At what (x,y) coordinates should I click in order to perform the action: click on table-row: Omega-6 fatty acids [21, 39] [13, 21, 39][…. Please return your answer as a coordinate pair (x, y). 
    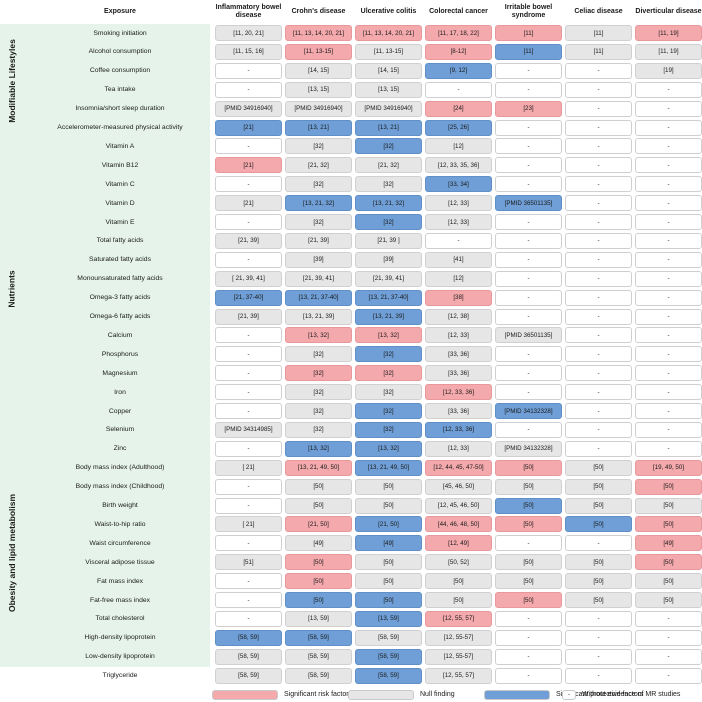
    Looking at the image, I should click on (351, 317).